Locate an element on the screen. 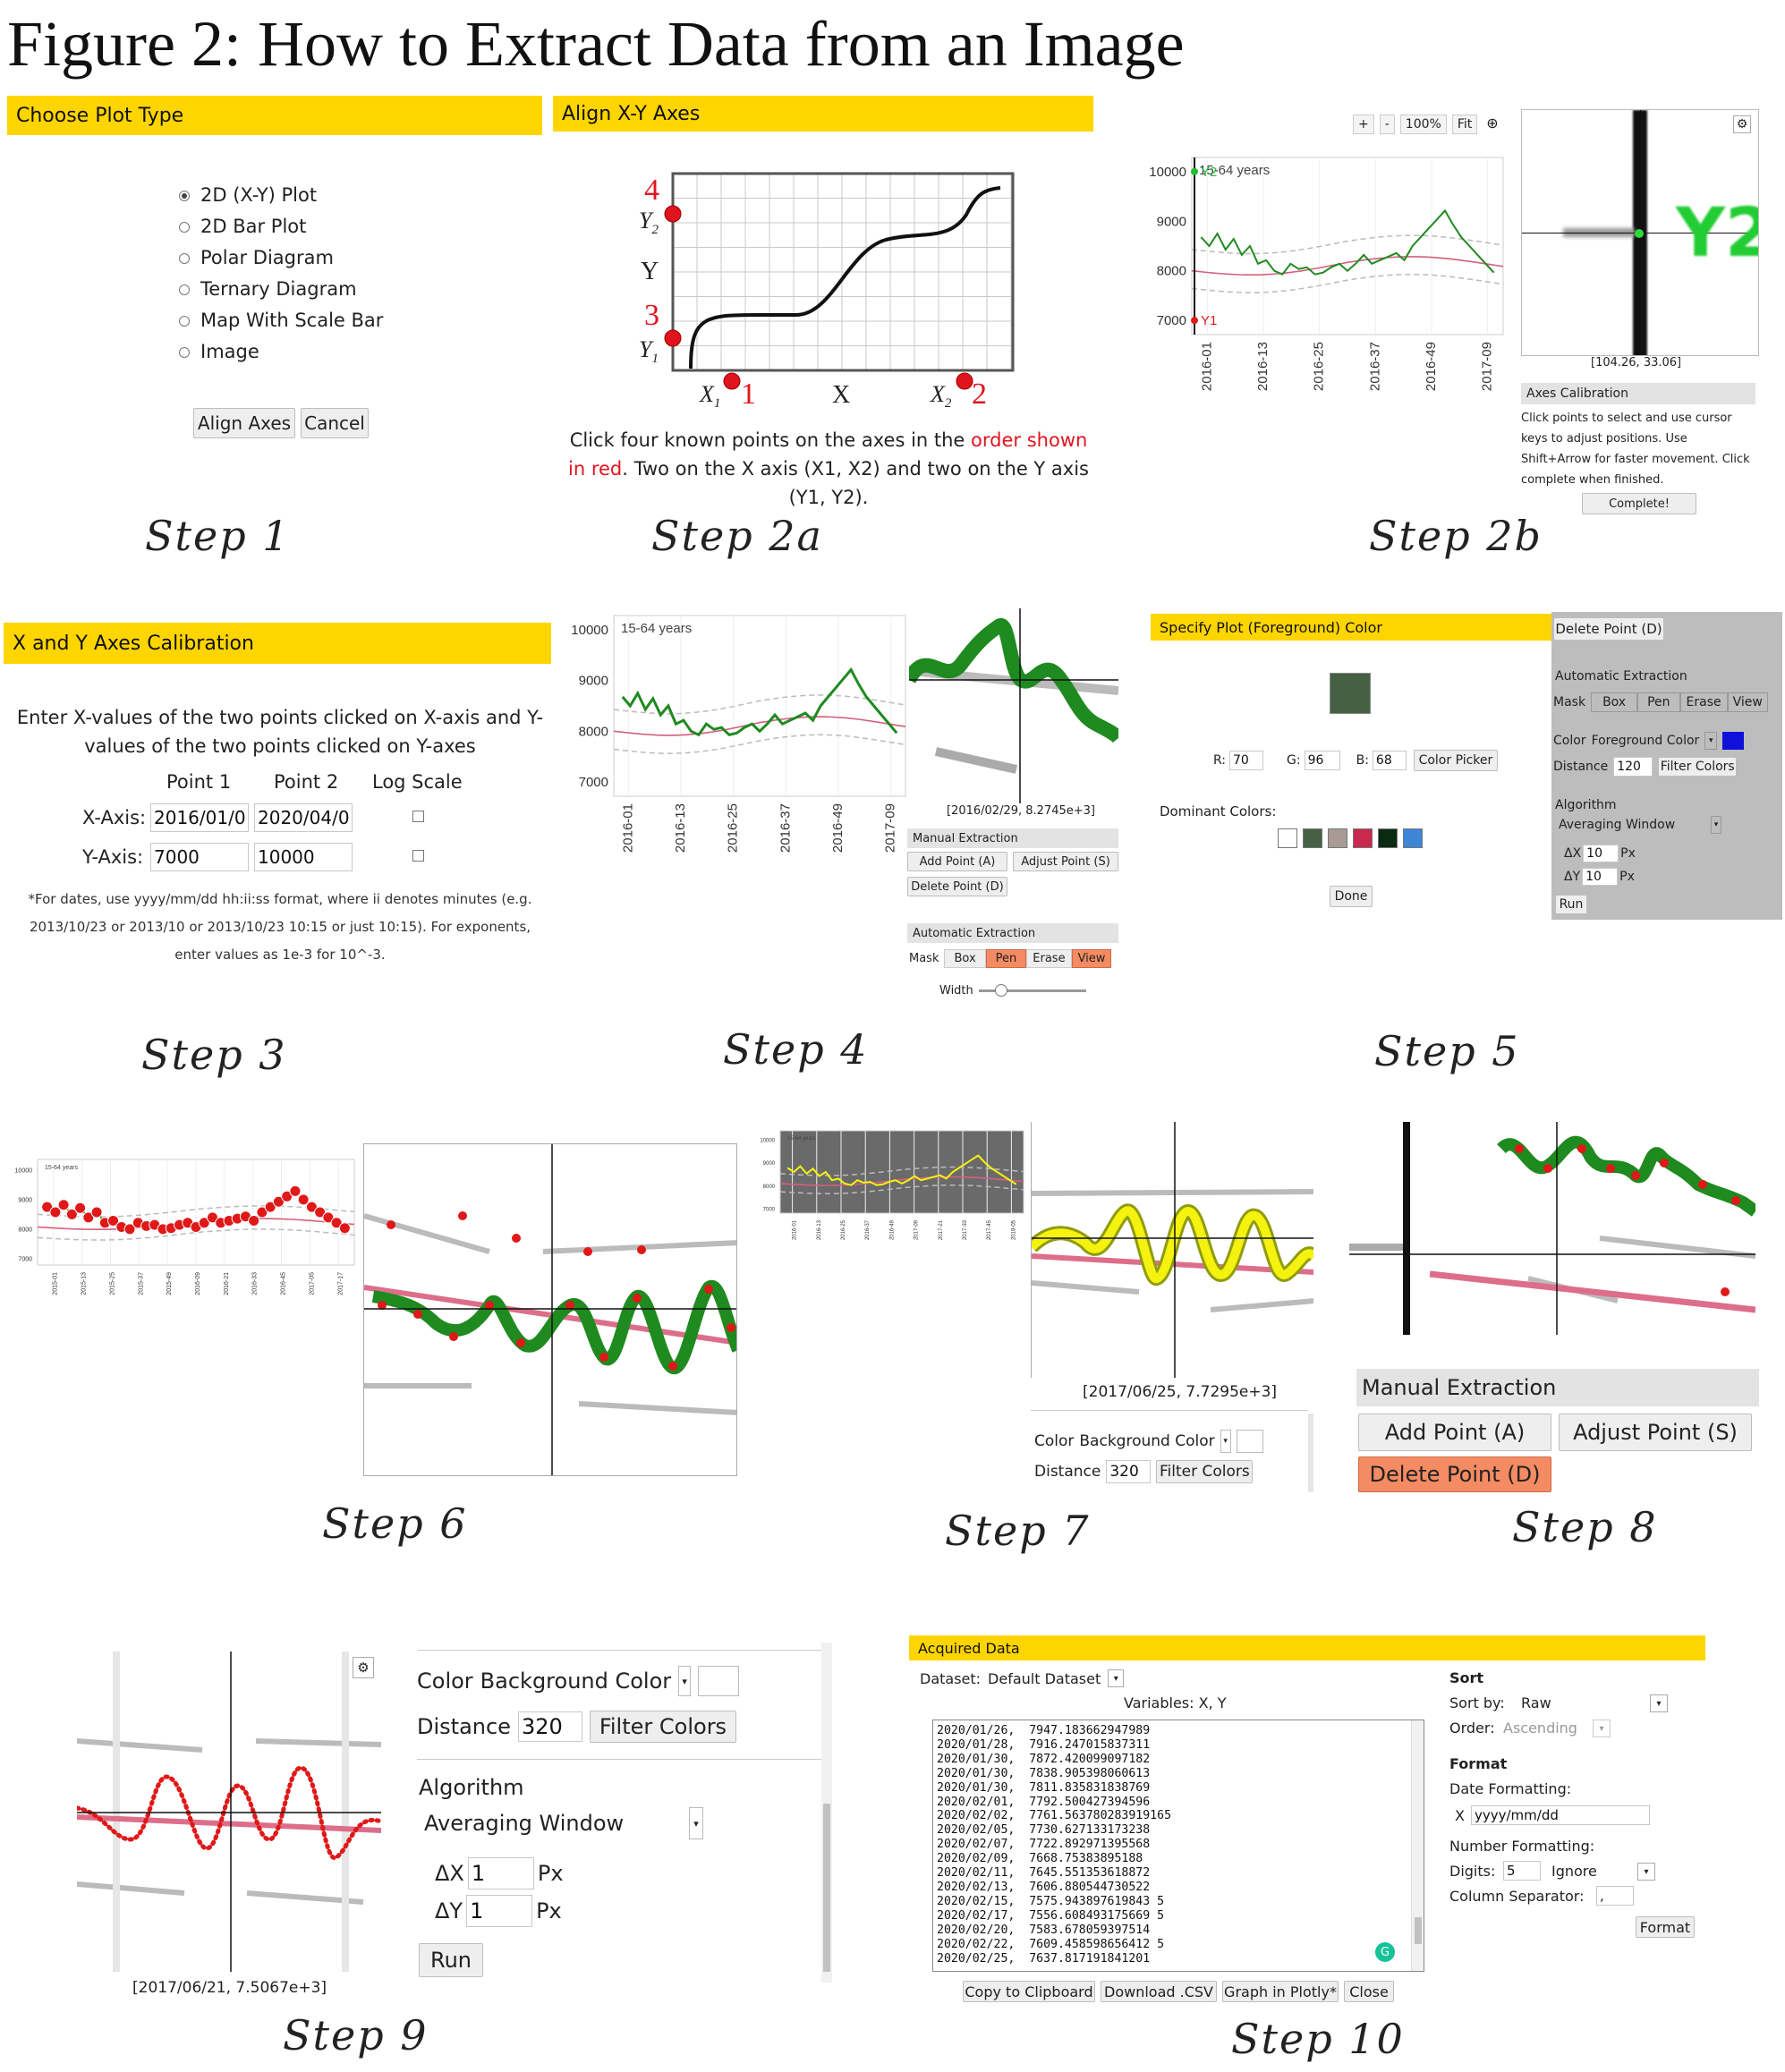 Image resolution: width=1785 pixels, height=2072 pixels. r-input: 70 is located at coordinates (1246, 761).